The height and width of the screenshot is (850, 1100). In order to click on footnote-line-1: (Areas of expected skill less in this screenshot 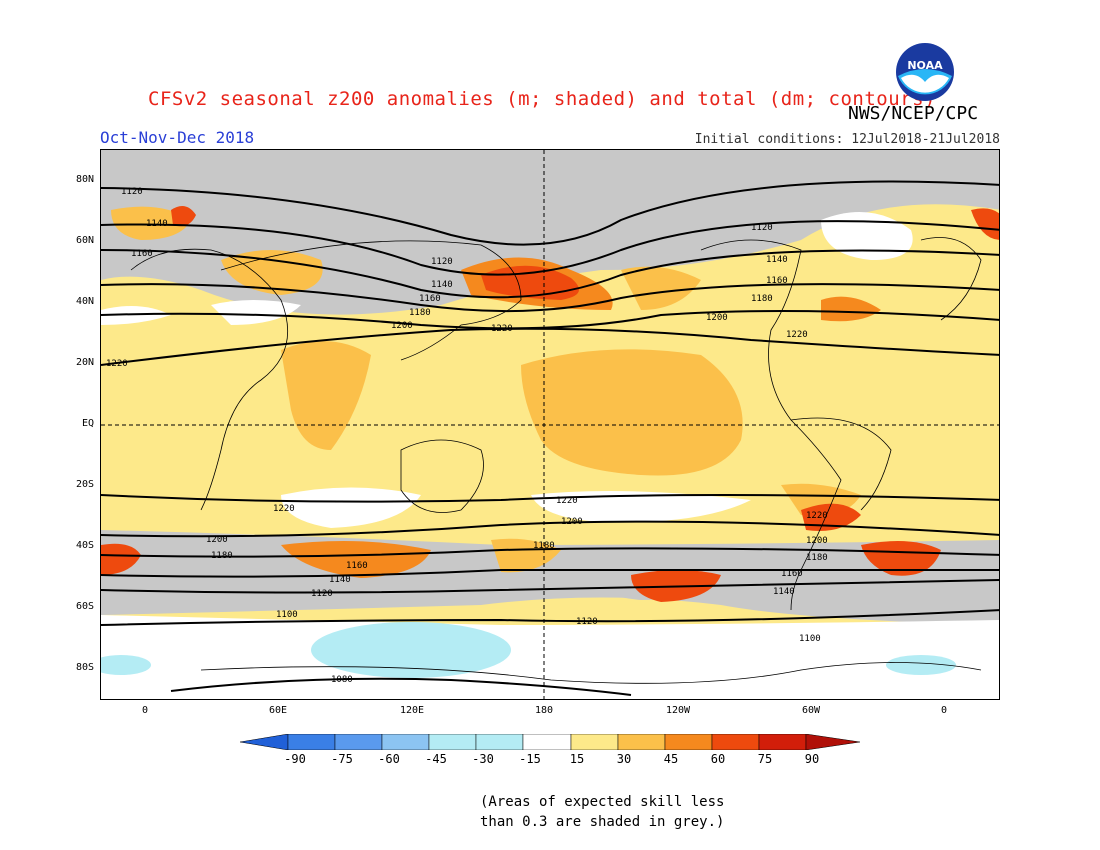, I will do `click(602, 802)`.